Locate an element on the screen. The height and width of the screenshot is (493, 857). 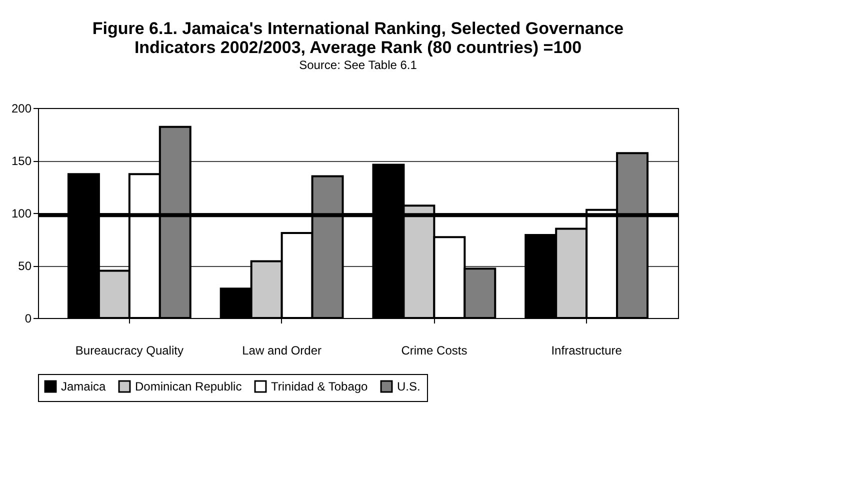
x-tick-label: Crime Costs is located at coordinates (434, 351).